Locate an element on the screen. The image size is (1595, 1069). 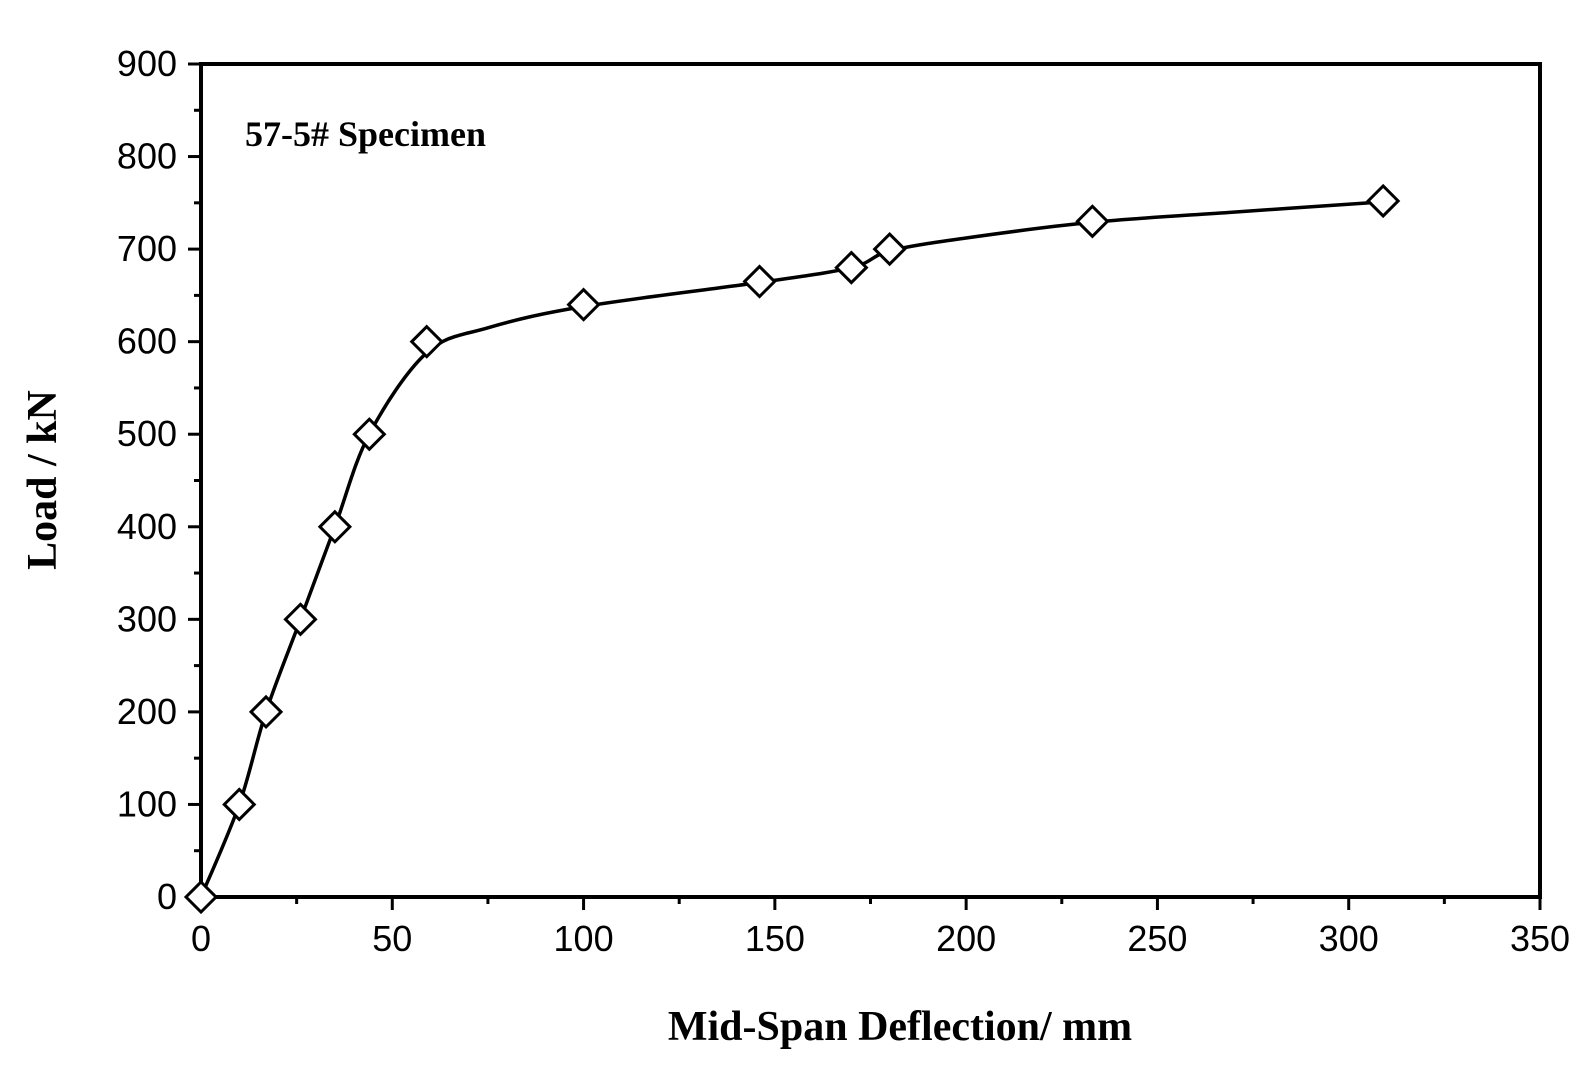
y-tick-label: 200 is located at coordinates (147, 711).